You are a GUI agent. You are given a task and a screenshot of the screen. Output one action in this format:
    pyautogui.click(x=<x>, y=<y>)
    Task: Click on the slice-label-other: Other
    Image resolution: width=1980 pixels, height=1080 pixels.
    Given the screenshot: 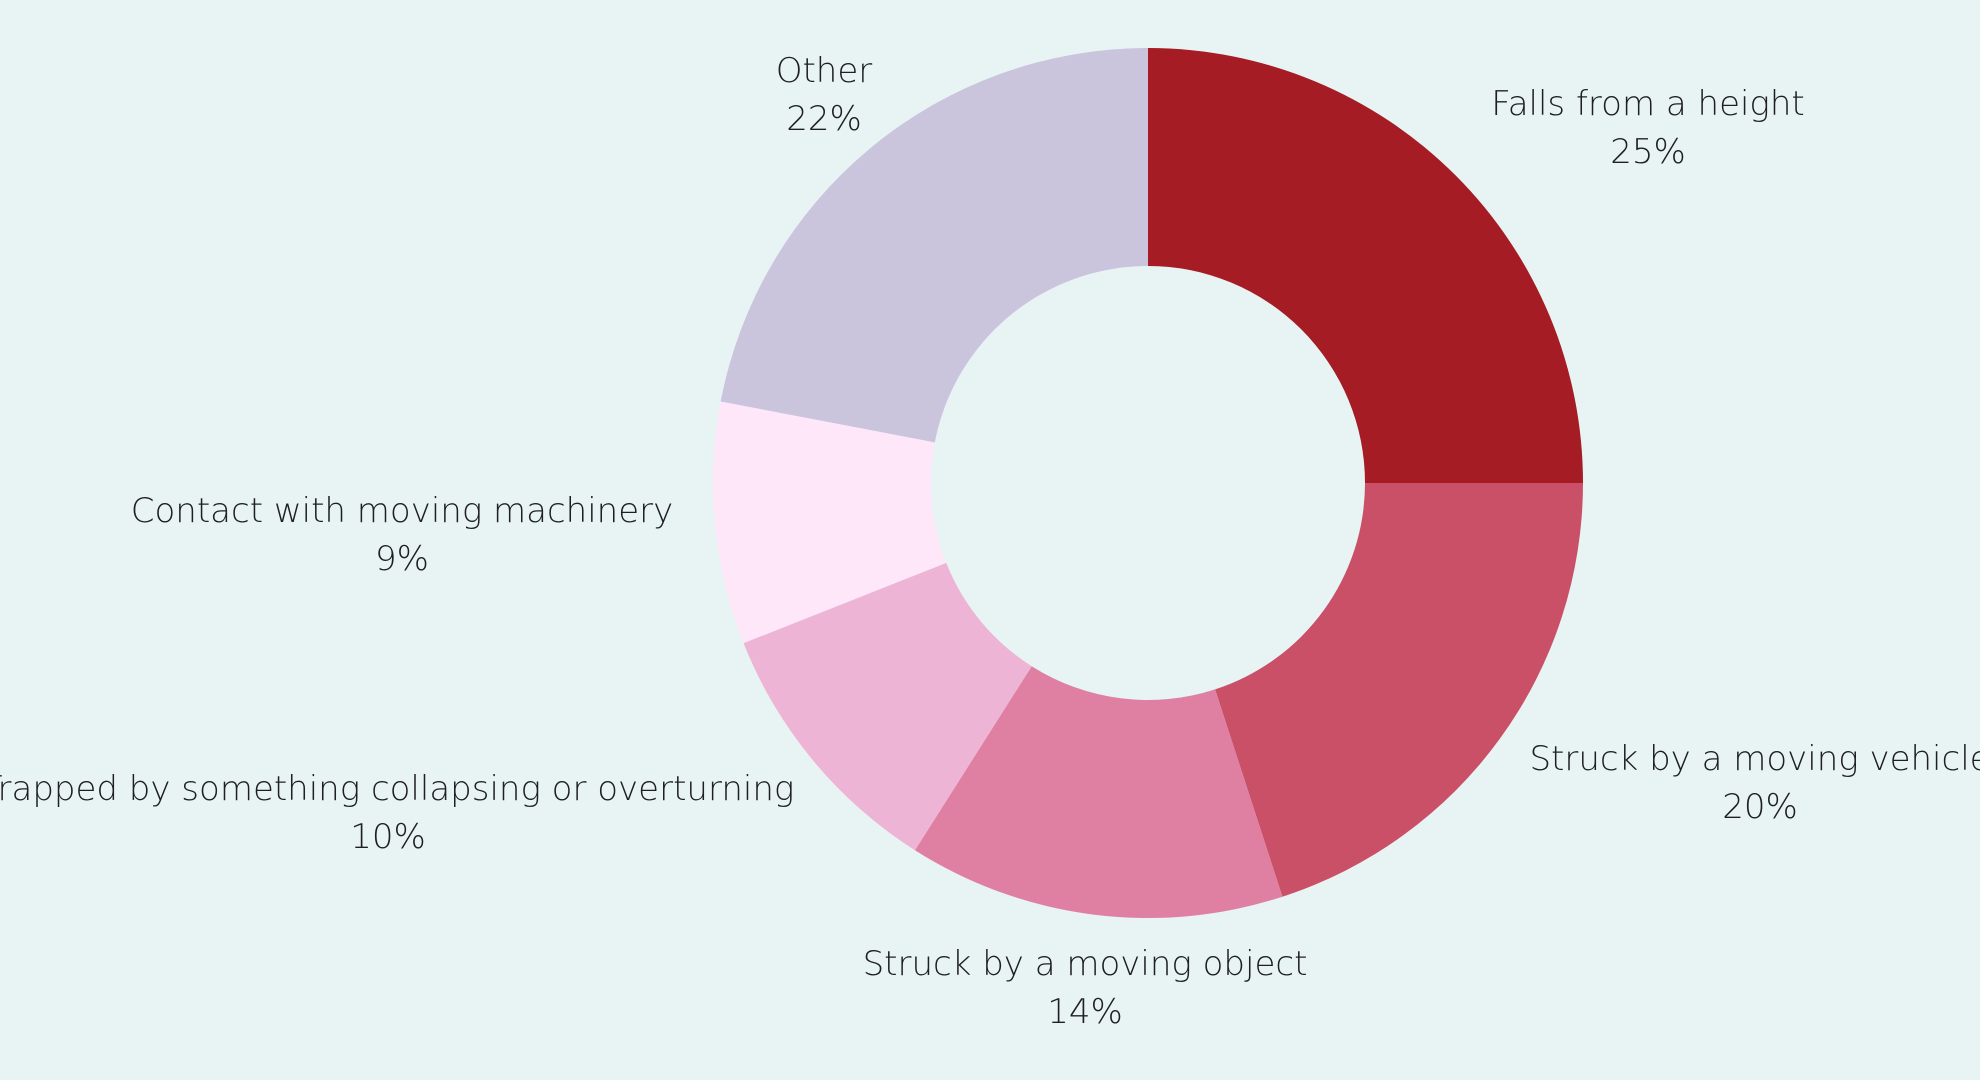 What is the action you would take?
    pyautogui.click(x=824, y=71)
    